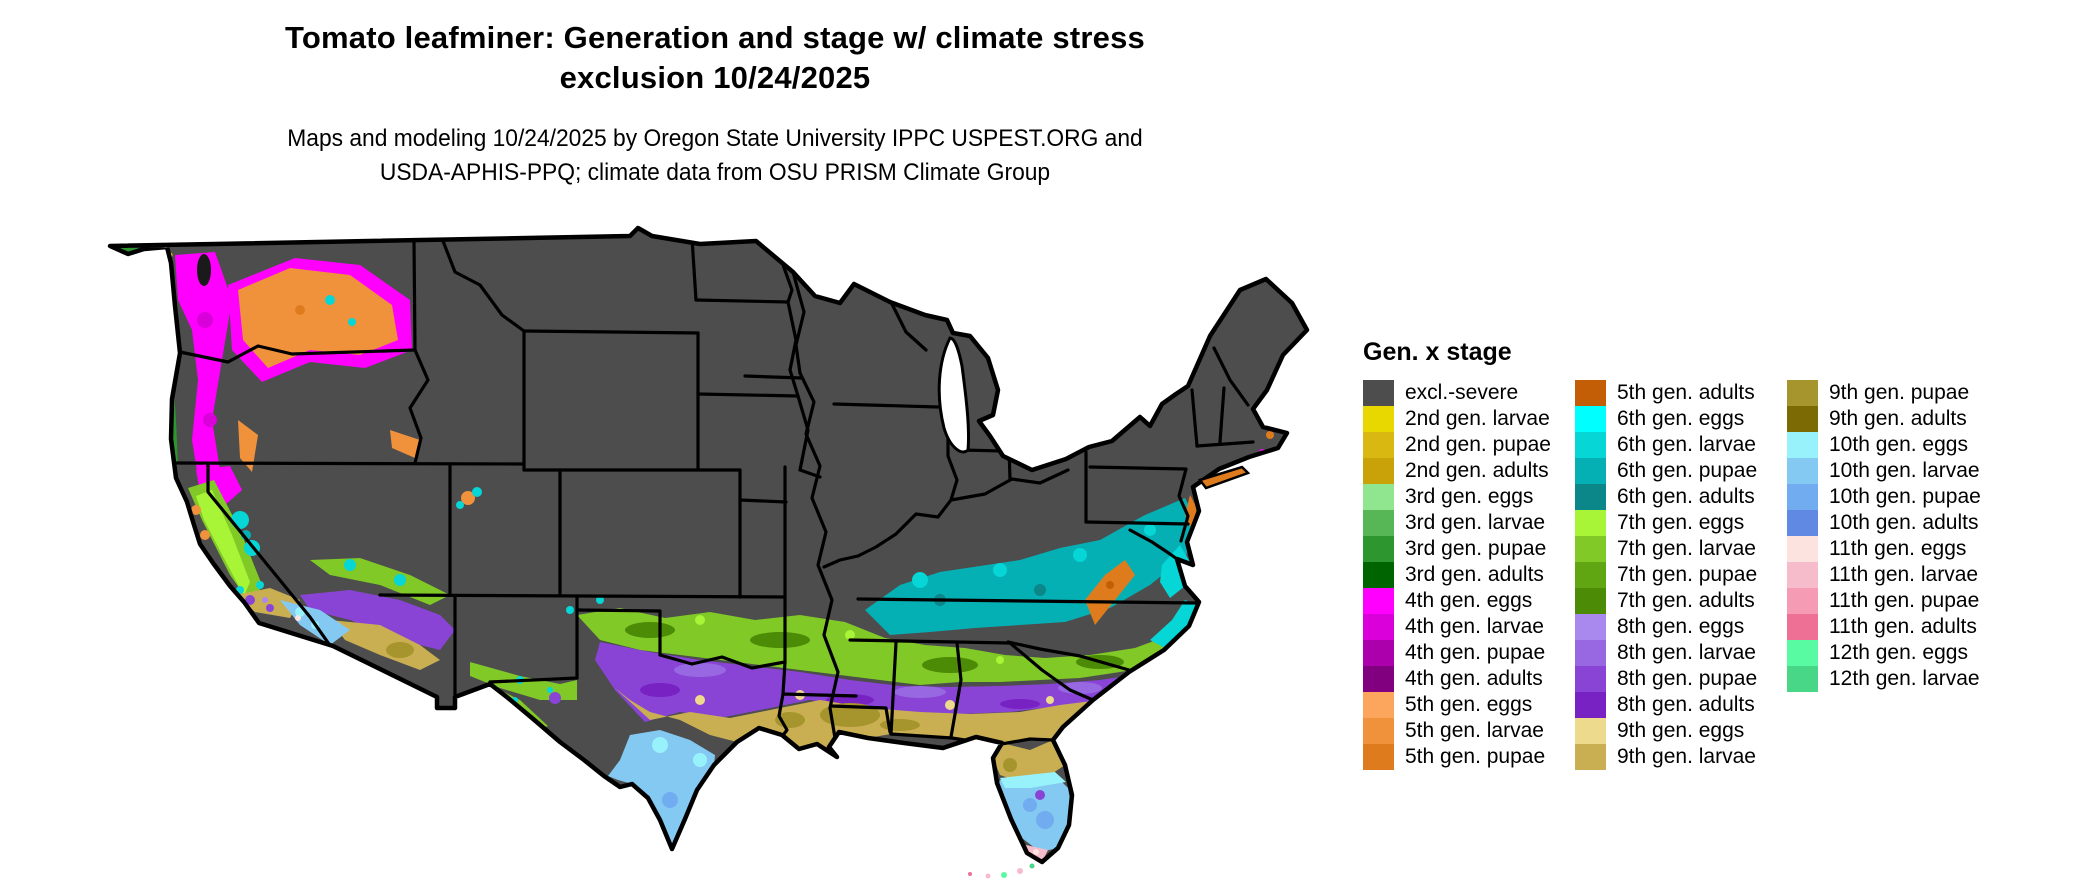 Image resolution: width=2100 pixels, height=892 pixels. Describe the element at coordinates (1686, 704) in the screenshot. I see `legend-label: 8th gen. adults` at that location.